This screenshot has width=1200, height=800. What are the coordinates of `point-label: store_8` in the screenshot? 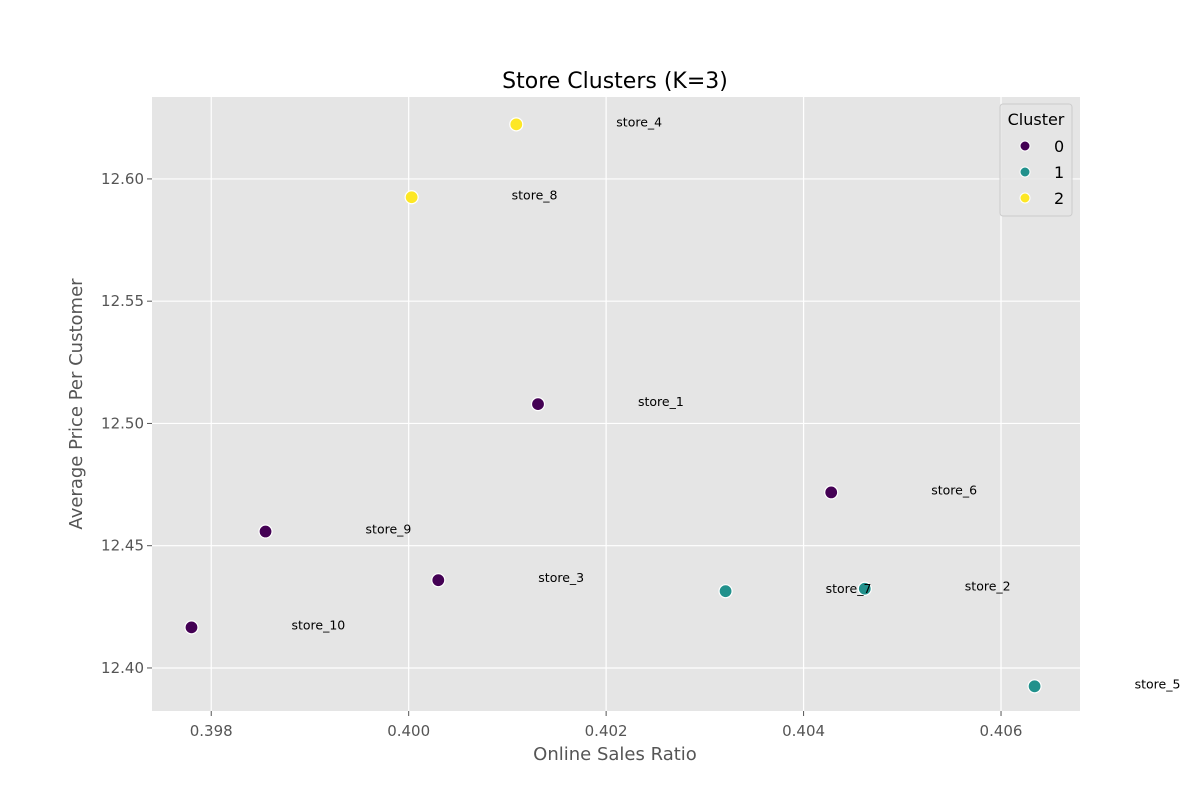 It's located at (535, 194).